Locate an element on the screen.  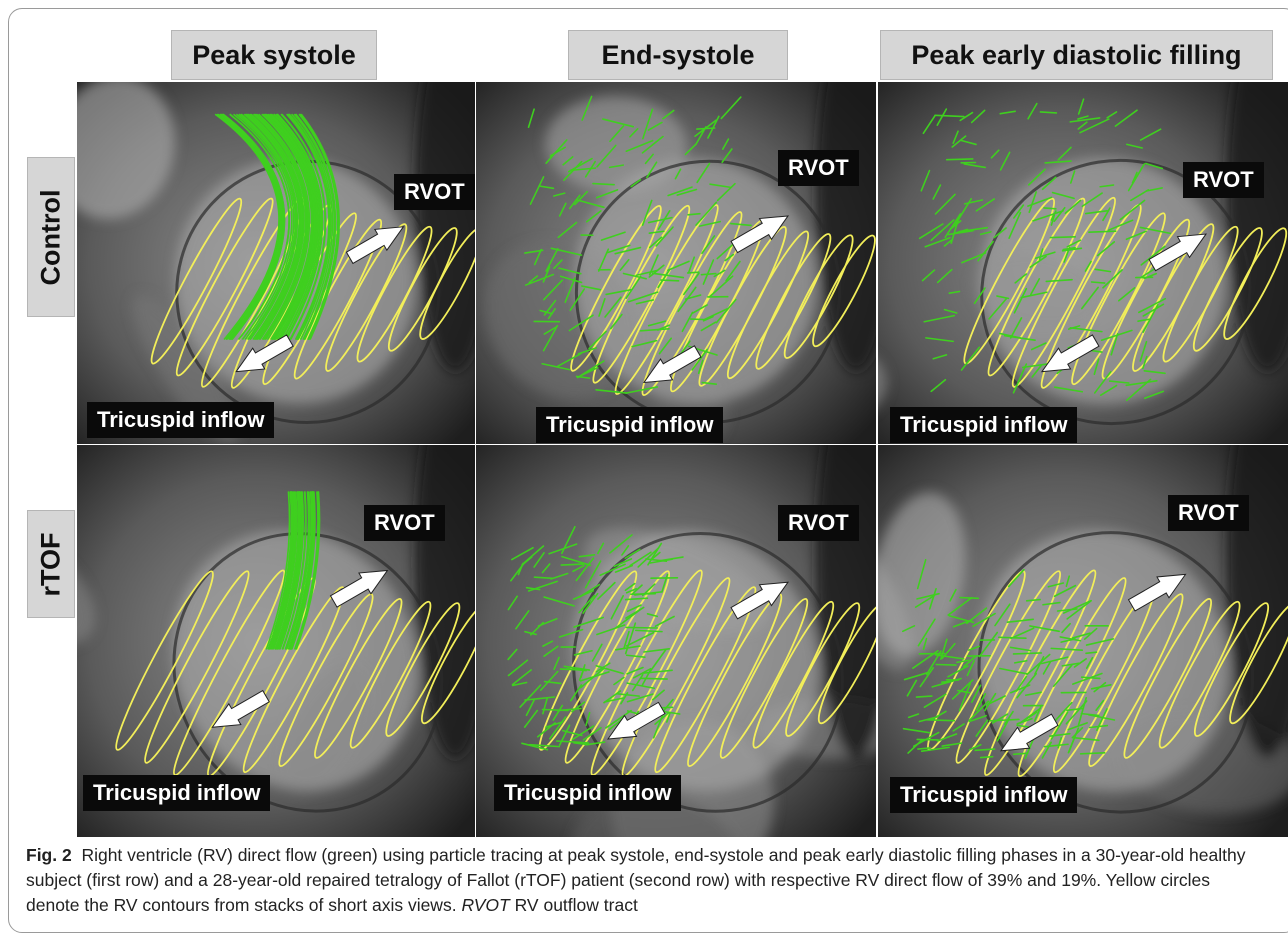
caption-abbreviation: RVOT is located at coordinates (485, 905).